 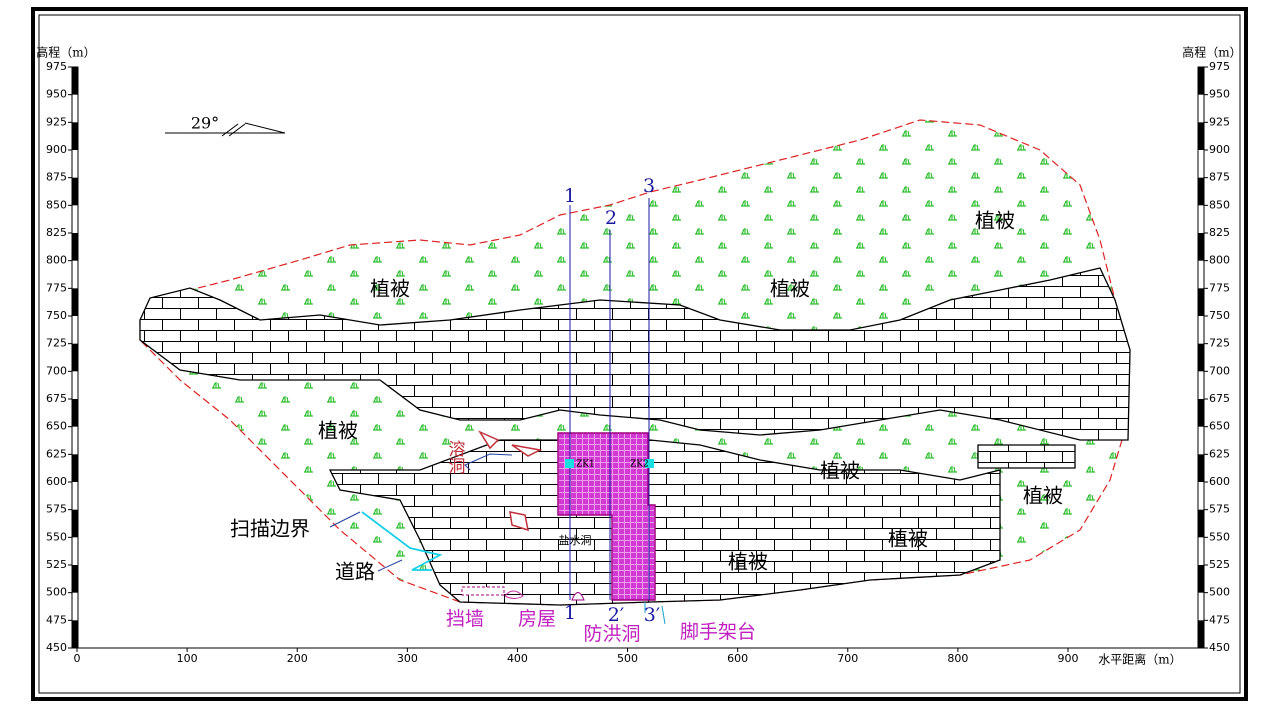 What do you see at coordinates (627, 658) in the screenshot?
I see `x-tick-label: 500` at bounding box center [627, 658].